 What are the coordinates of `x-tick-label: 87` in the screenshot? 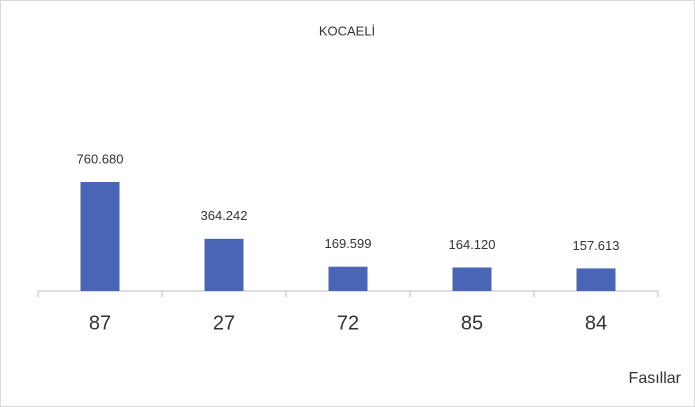 It's located at (100, 323).